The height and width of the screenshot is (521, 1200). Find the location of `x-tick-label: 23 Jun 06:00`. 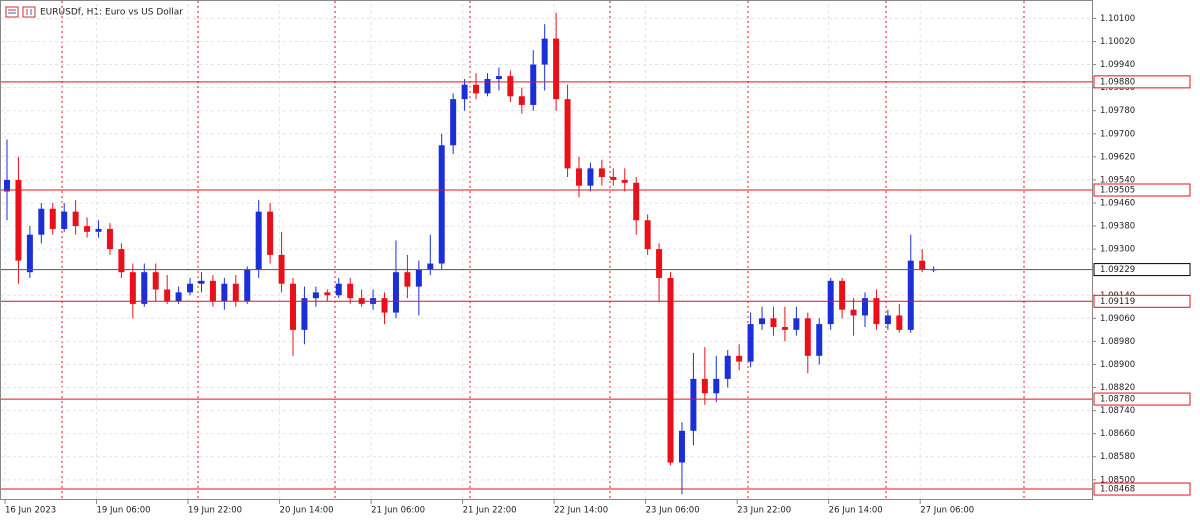

x-tick-label: 23 Jun 06:00 is located at coordinates (673, 511).